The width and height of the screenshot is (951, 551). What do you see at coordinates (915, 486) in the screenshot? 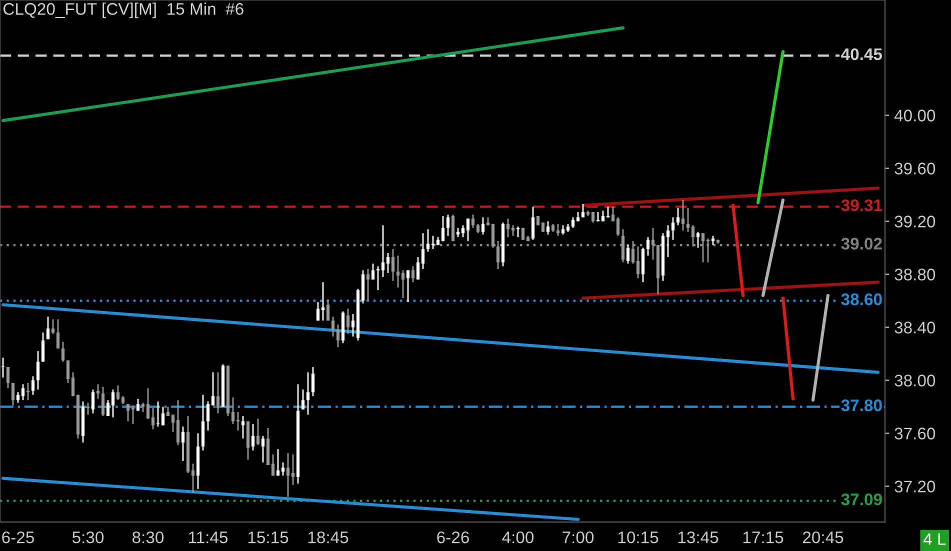
I see `y-tick-label: 37.20` at bounding box center [915, 486].